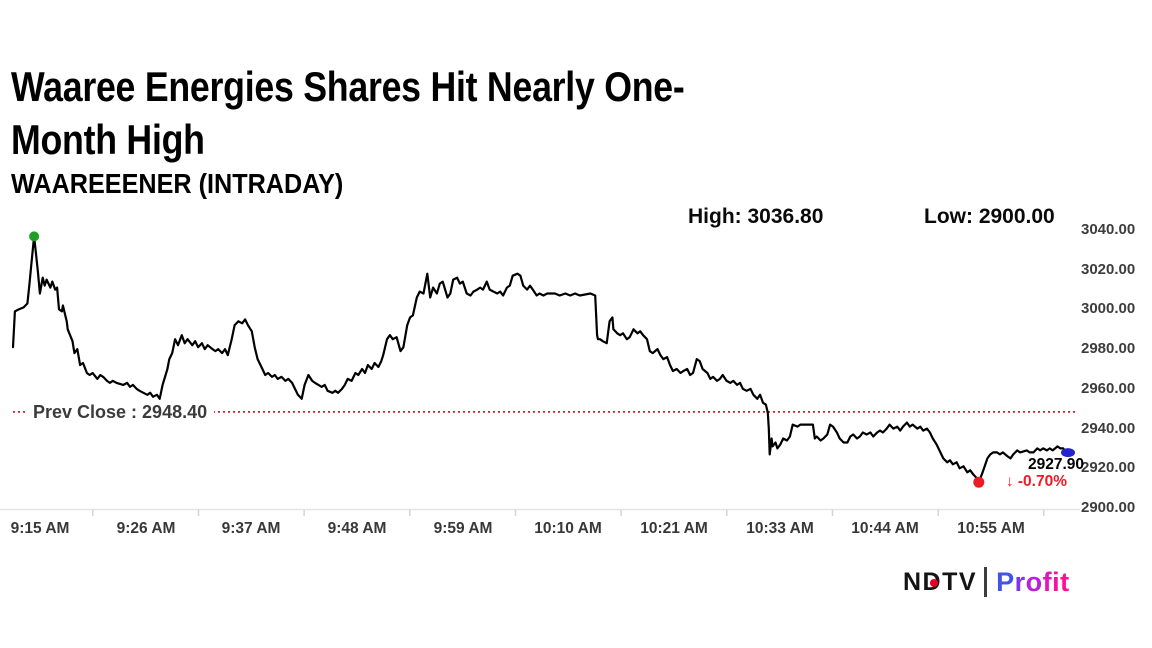 The width and height of the screenshot is (1152, 648). Describe the element at coordinates (1108, 467) in the screenshot. I see `y-axis-label: 2920.00` at that location.